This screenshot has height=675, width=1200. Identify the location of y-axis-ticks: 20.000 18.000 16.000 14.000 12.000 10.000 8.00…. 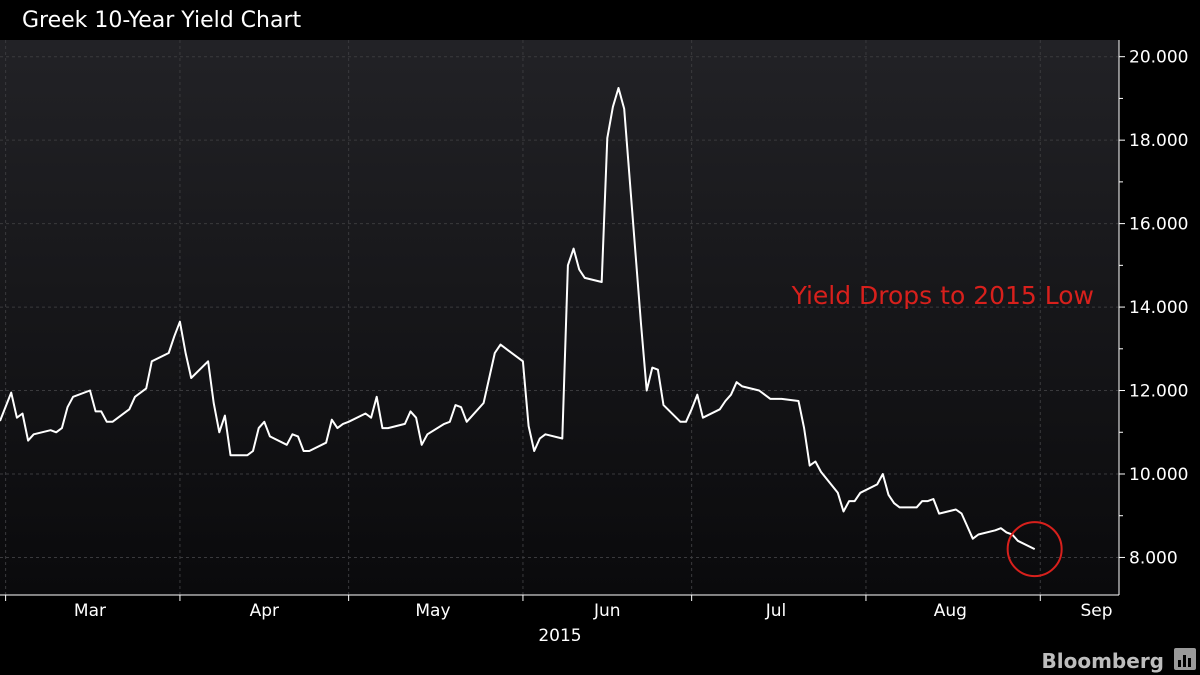
(1158, 308).